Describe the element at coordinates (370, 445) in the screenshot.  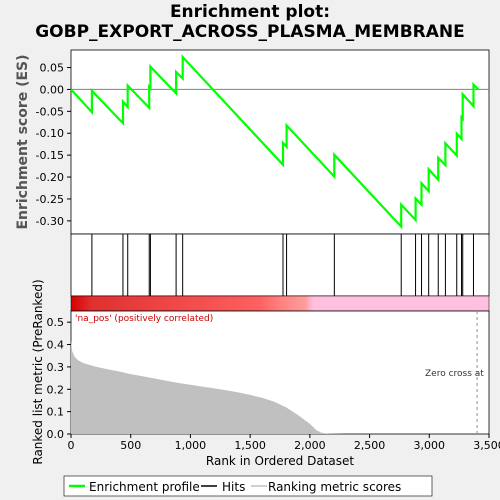
I see `x-tick-label: 2,500` at that location.